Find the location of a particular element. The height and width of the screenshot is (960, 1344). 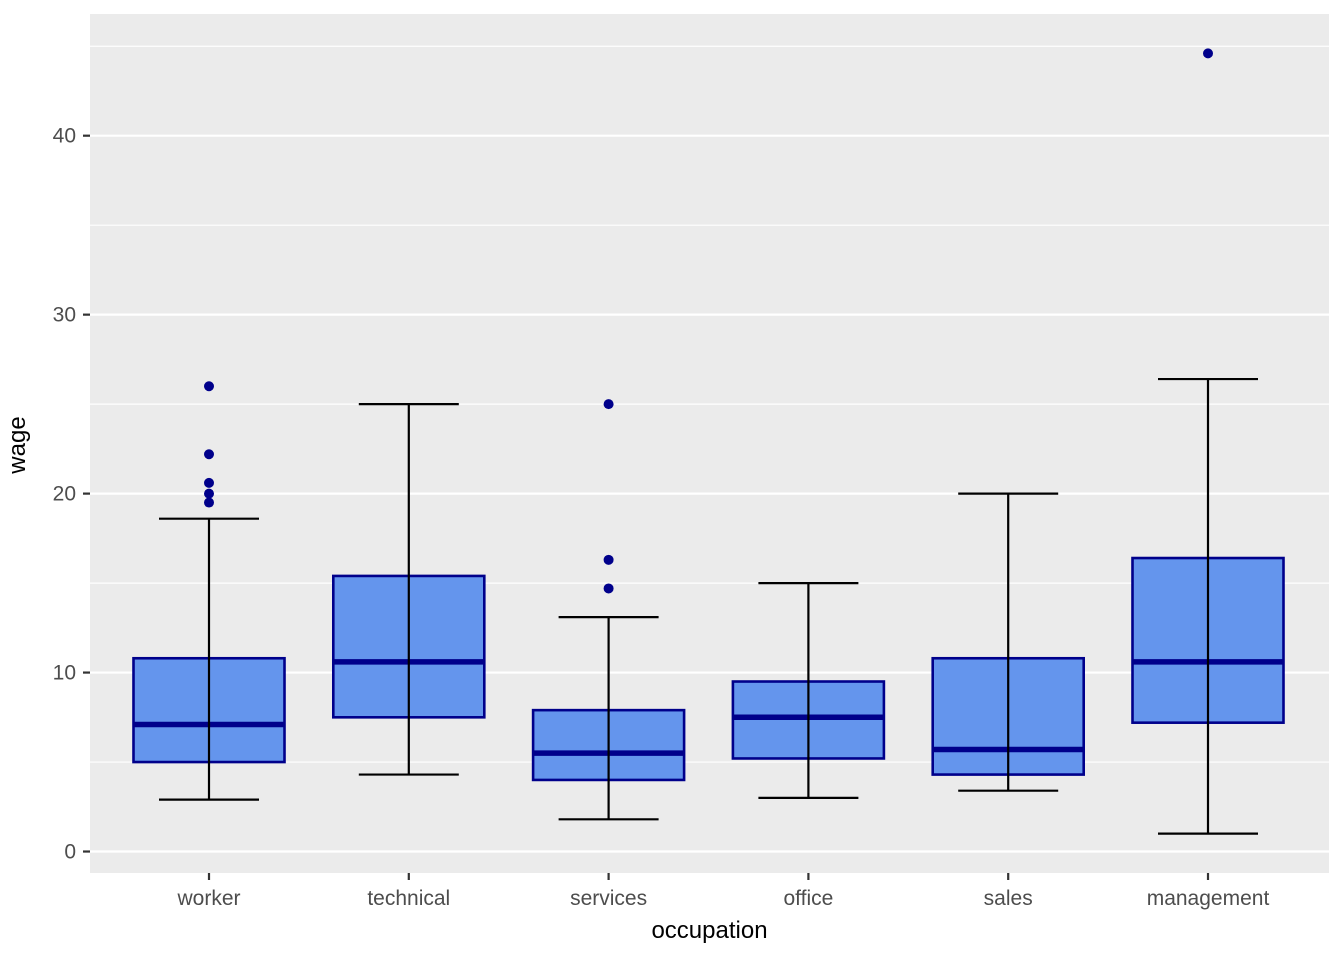

y-tick-label: 10 is located at coordinates (64, 673).